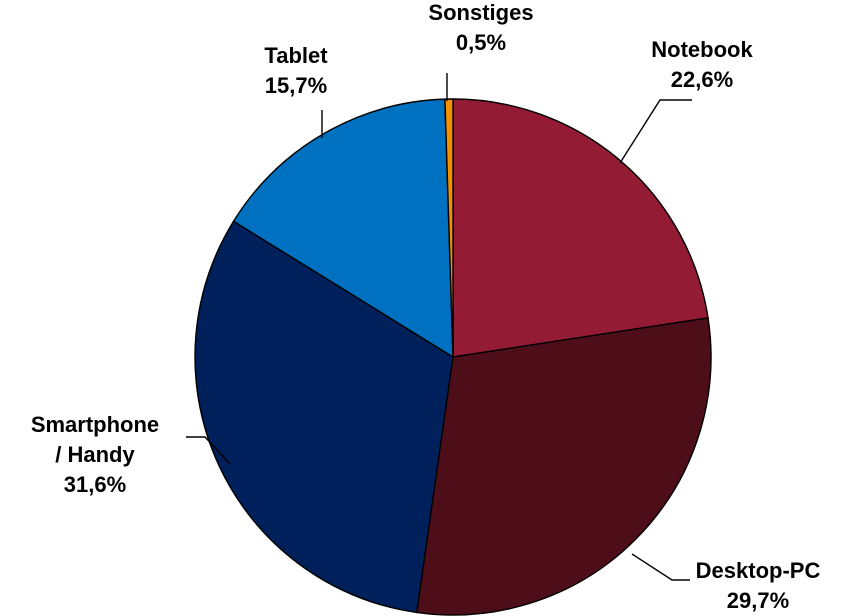 The height and width of the screenshot is (616, 850). Describe the element at coordinates (296, 70) in the screenshot. I see `data-label-tablet: Tablet 15,7%` at that location.